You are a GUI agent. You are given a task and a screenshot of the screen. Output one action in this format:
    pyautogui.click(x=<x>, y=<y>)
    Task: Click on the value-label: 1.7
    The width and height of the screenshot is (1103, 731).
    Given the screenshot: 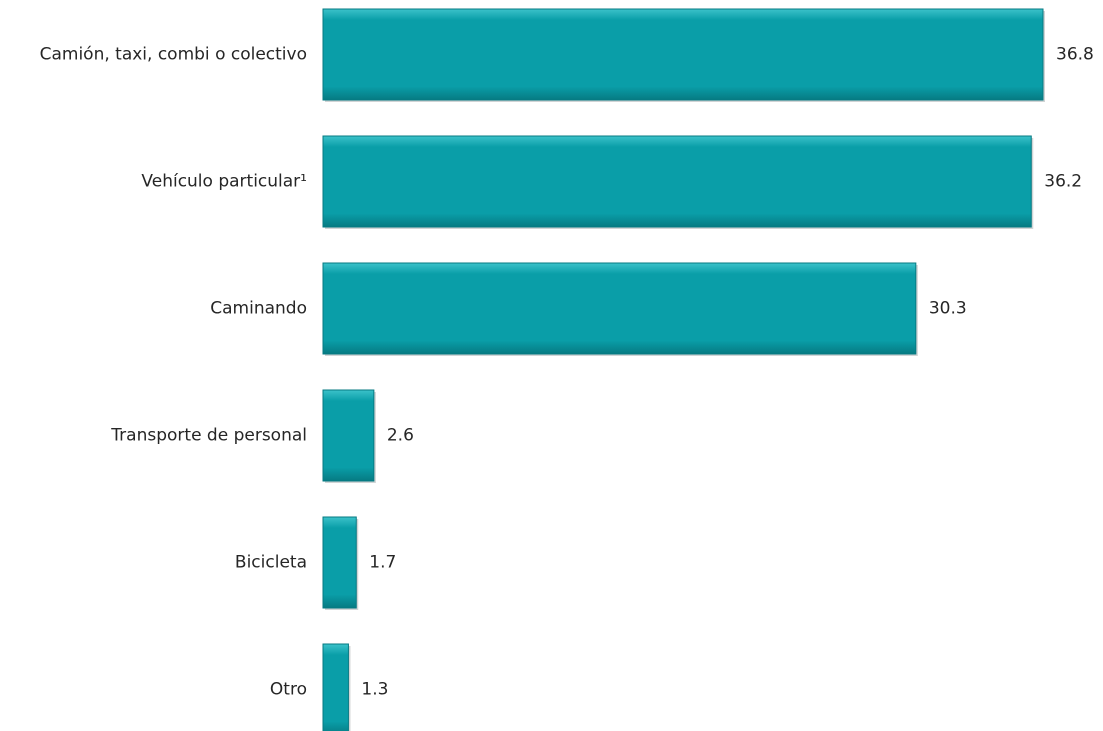 What is the action you would take?
    pyautogui.click(x=382, y=563)
    